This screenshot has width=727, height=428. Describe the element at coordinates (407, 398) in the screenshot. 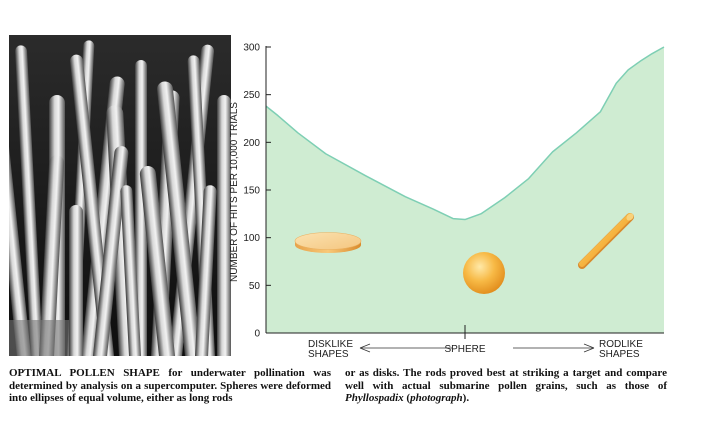

I see `caption-paren-open: (` at that location.